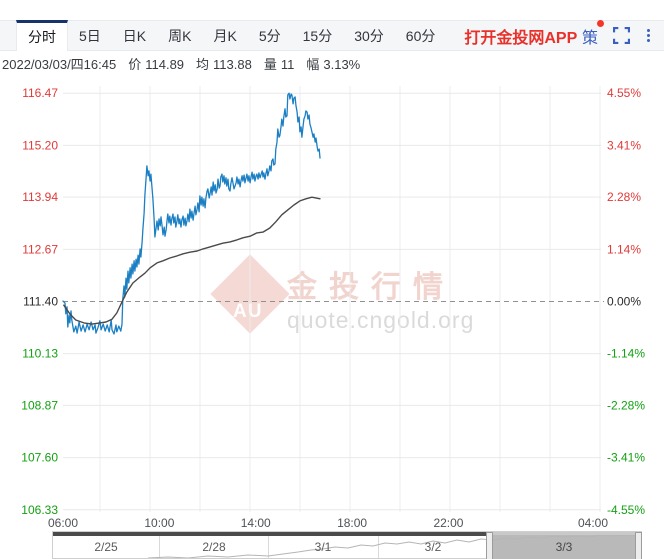 This screenshot has height=559, width=664. Describe the element at coordinates (626, 458) in the screenshot. I see `y-axis-label-right: -3.41%` at that location.